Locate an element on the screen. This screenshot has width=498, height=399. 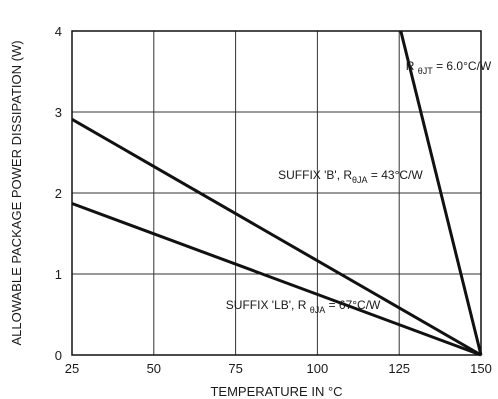
x-tick-labels: 25 50 75 100 125 150 is located at coordinates (278, 368).